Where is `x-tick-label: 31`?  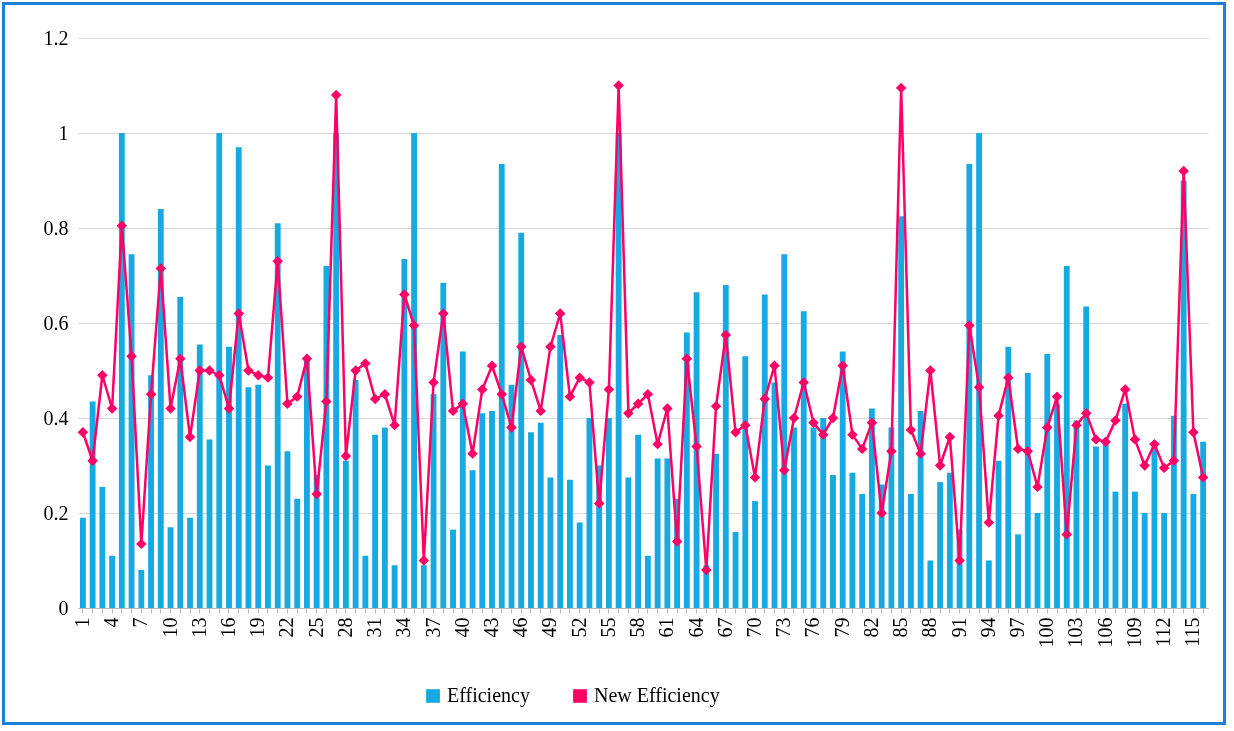
x-tick-label: 31 is located at coordinates (374, 627).